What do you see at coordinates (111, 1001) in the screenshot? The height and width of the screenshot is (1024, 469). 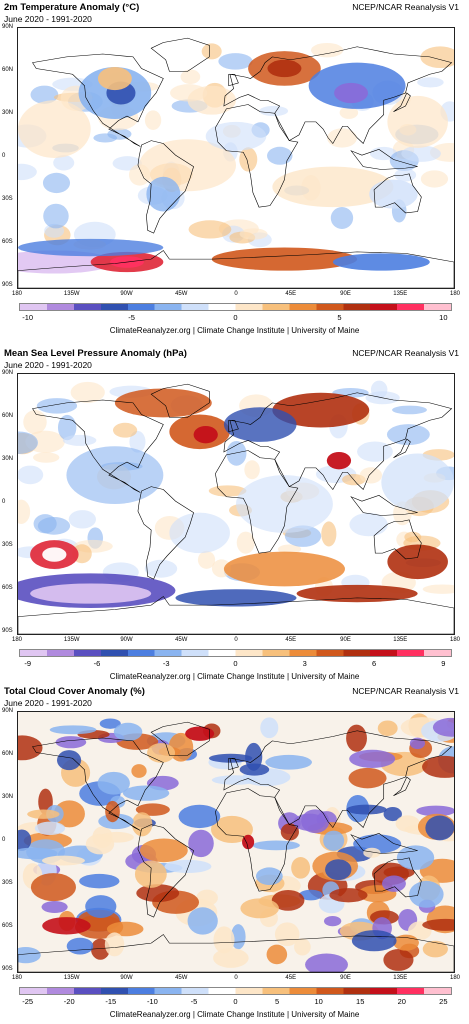 I see `colorbar-tick-label: -15` at bounding box center [111, 1001].